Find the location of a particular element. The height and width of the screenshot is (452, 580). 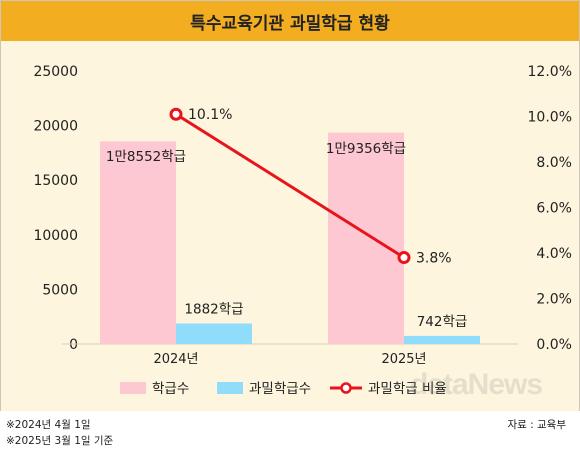

bar-overcrowded-data-label: 742학급 is located at coordinates (442, 322).